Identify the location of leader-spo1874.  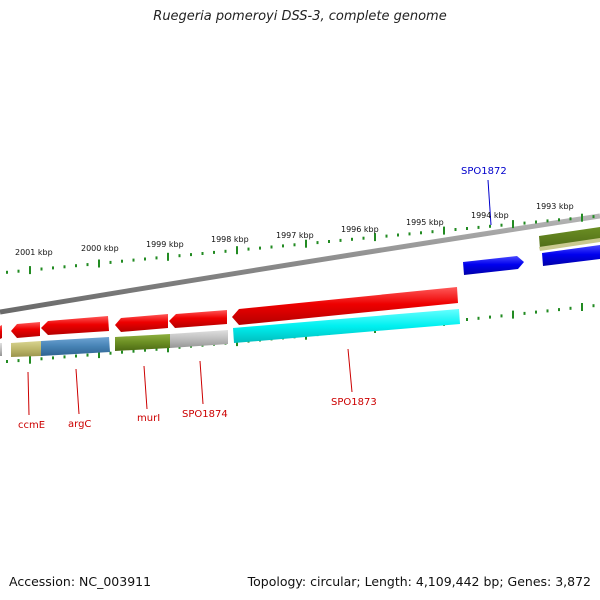
(201, 382).